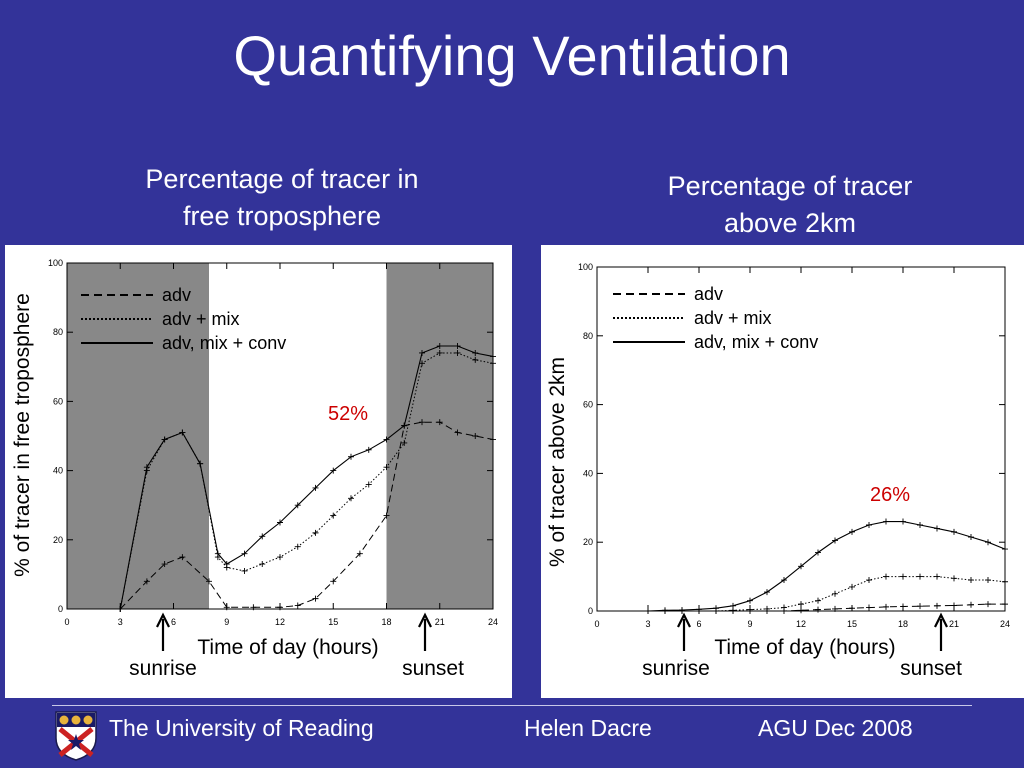  I want to click on ft-x-tick-label: 0, so click(66, 622).